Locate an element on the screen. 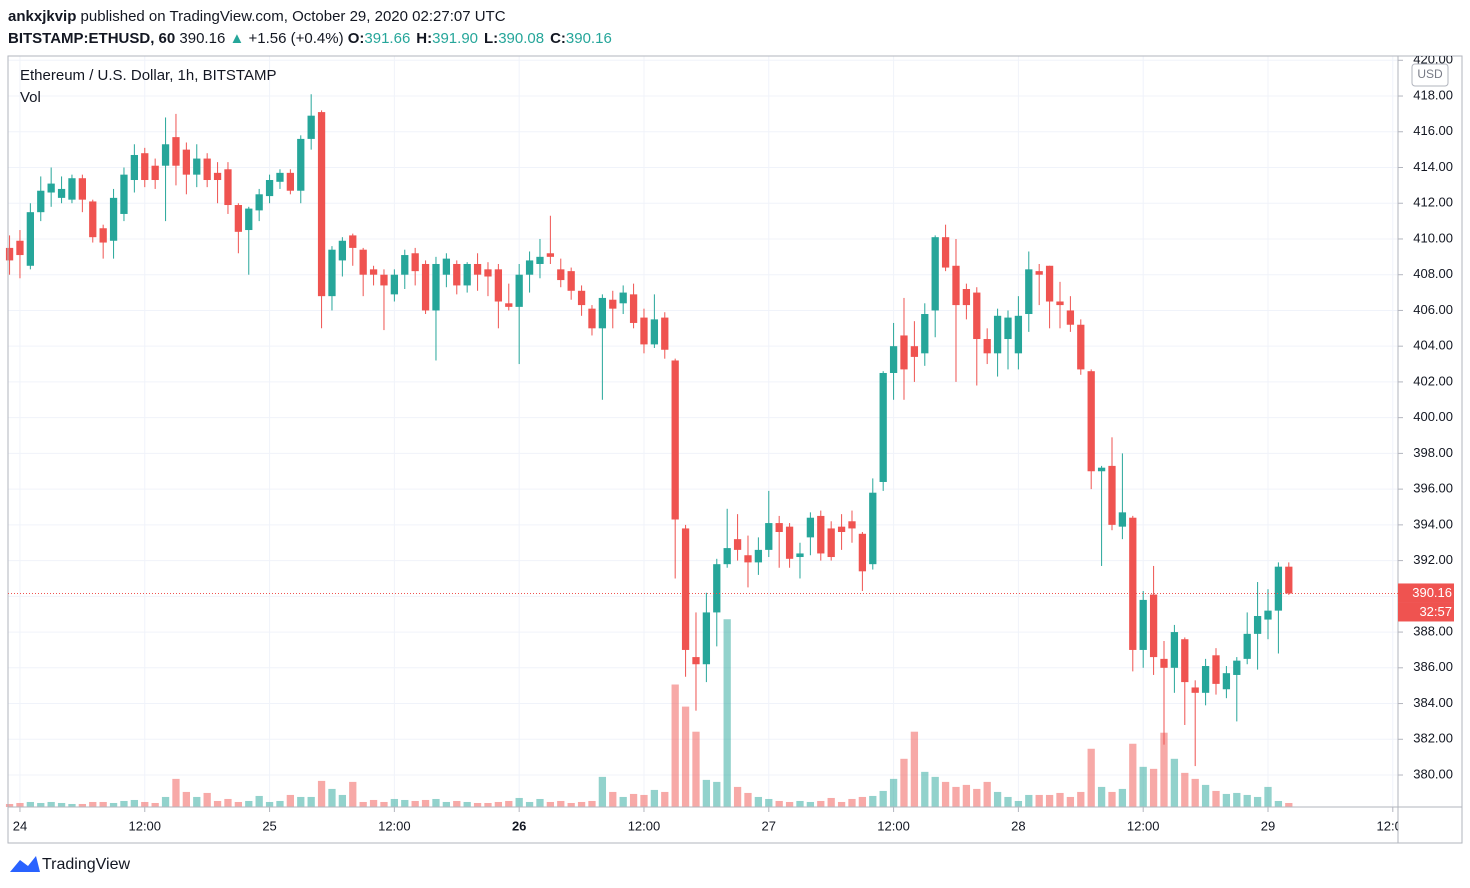  x-tick-label: 26 is located at coordinates (519, 825).